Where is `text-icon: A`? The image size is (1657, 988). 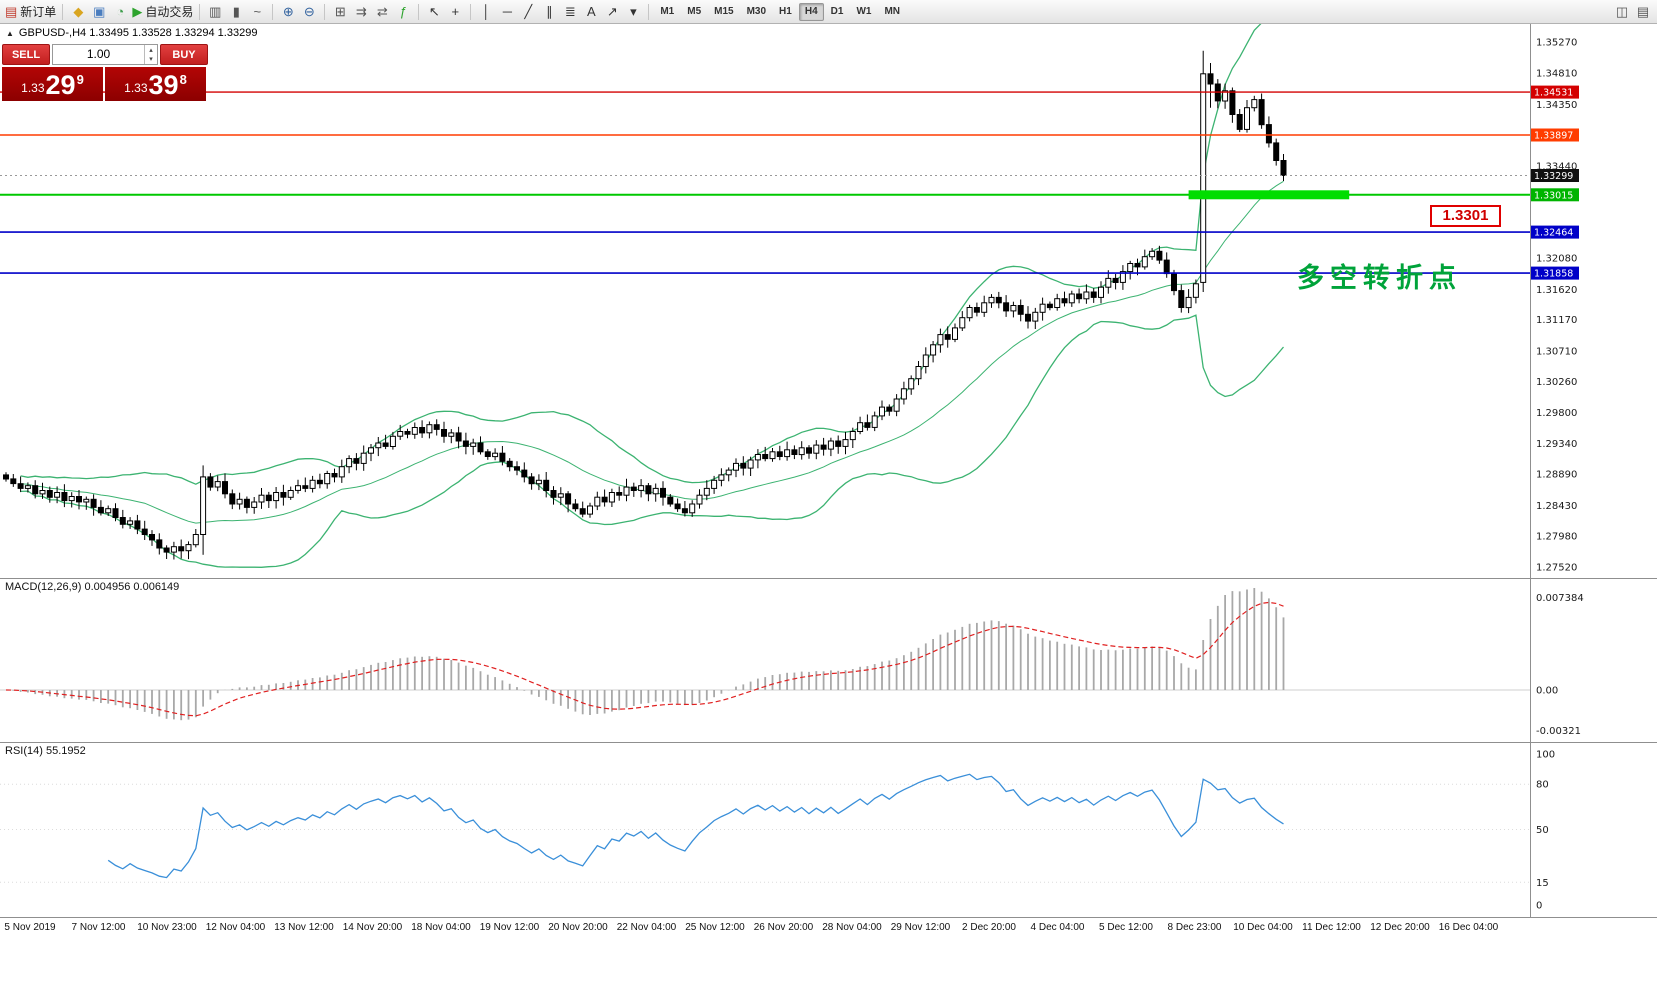 text-icon: A is located at coordinates (591, 12).